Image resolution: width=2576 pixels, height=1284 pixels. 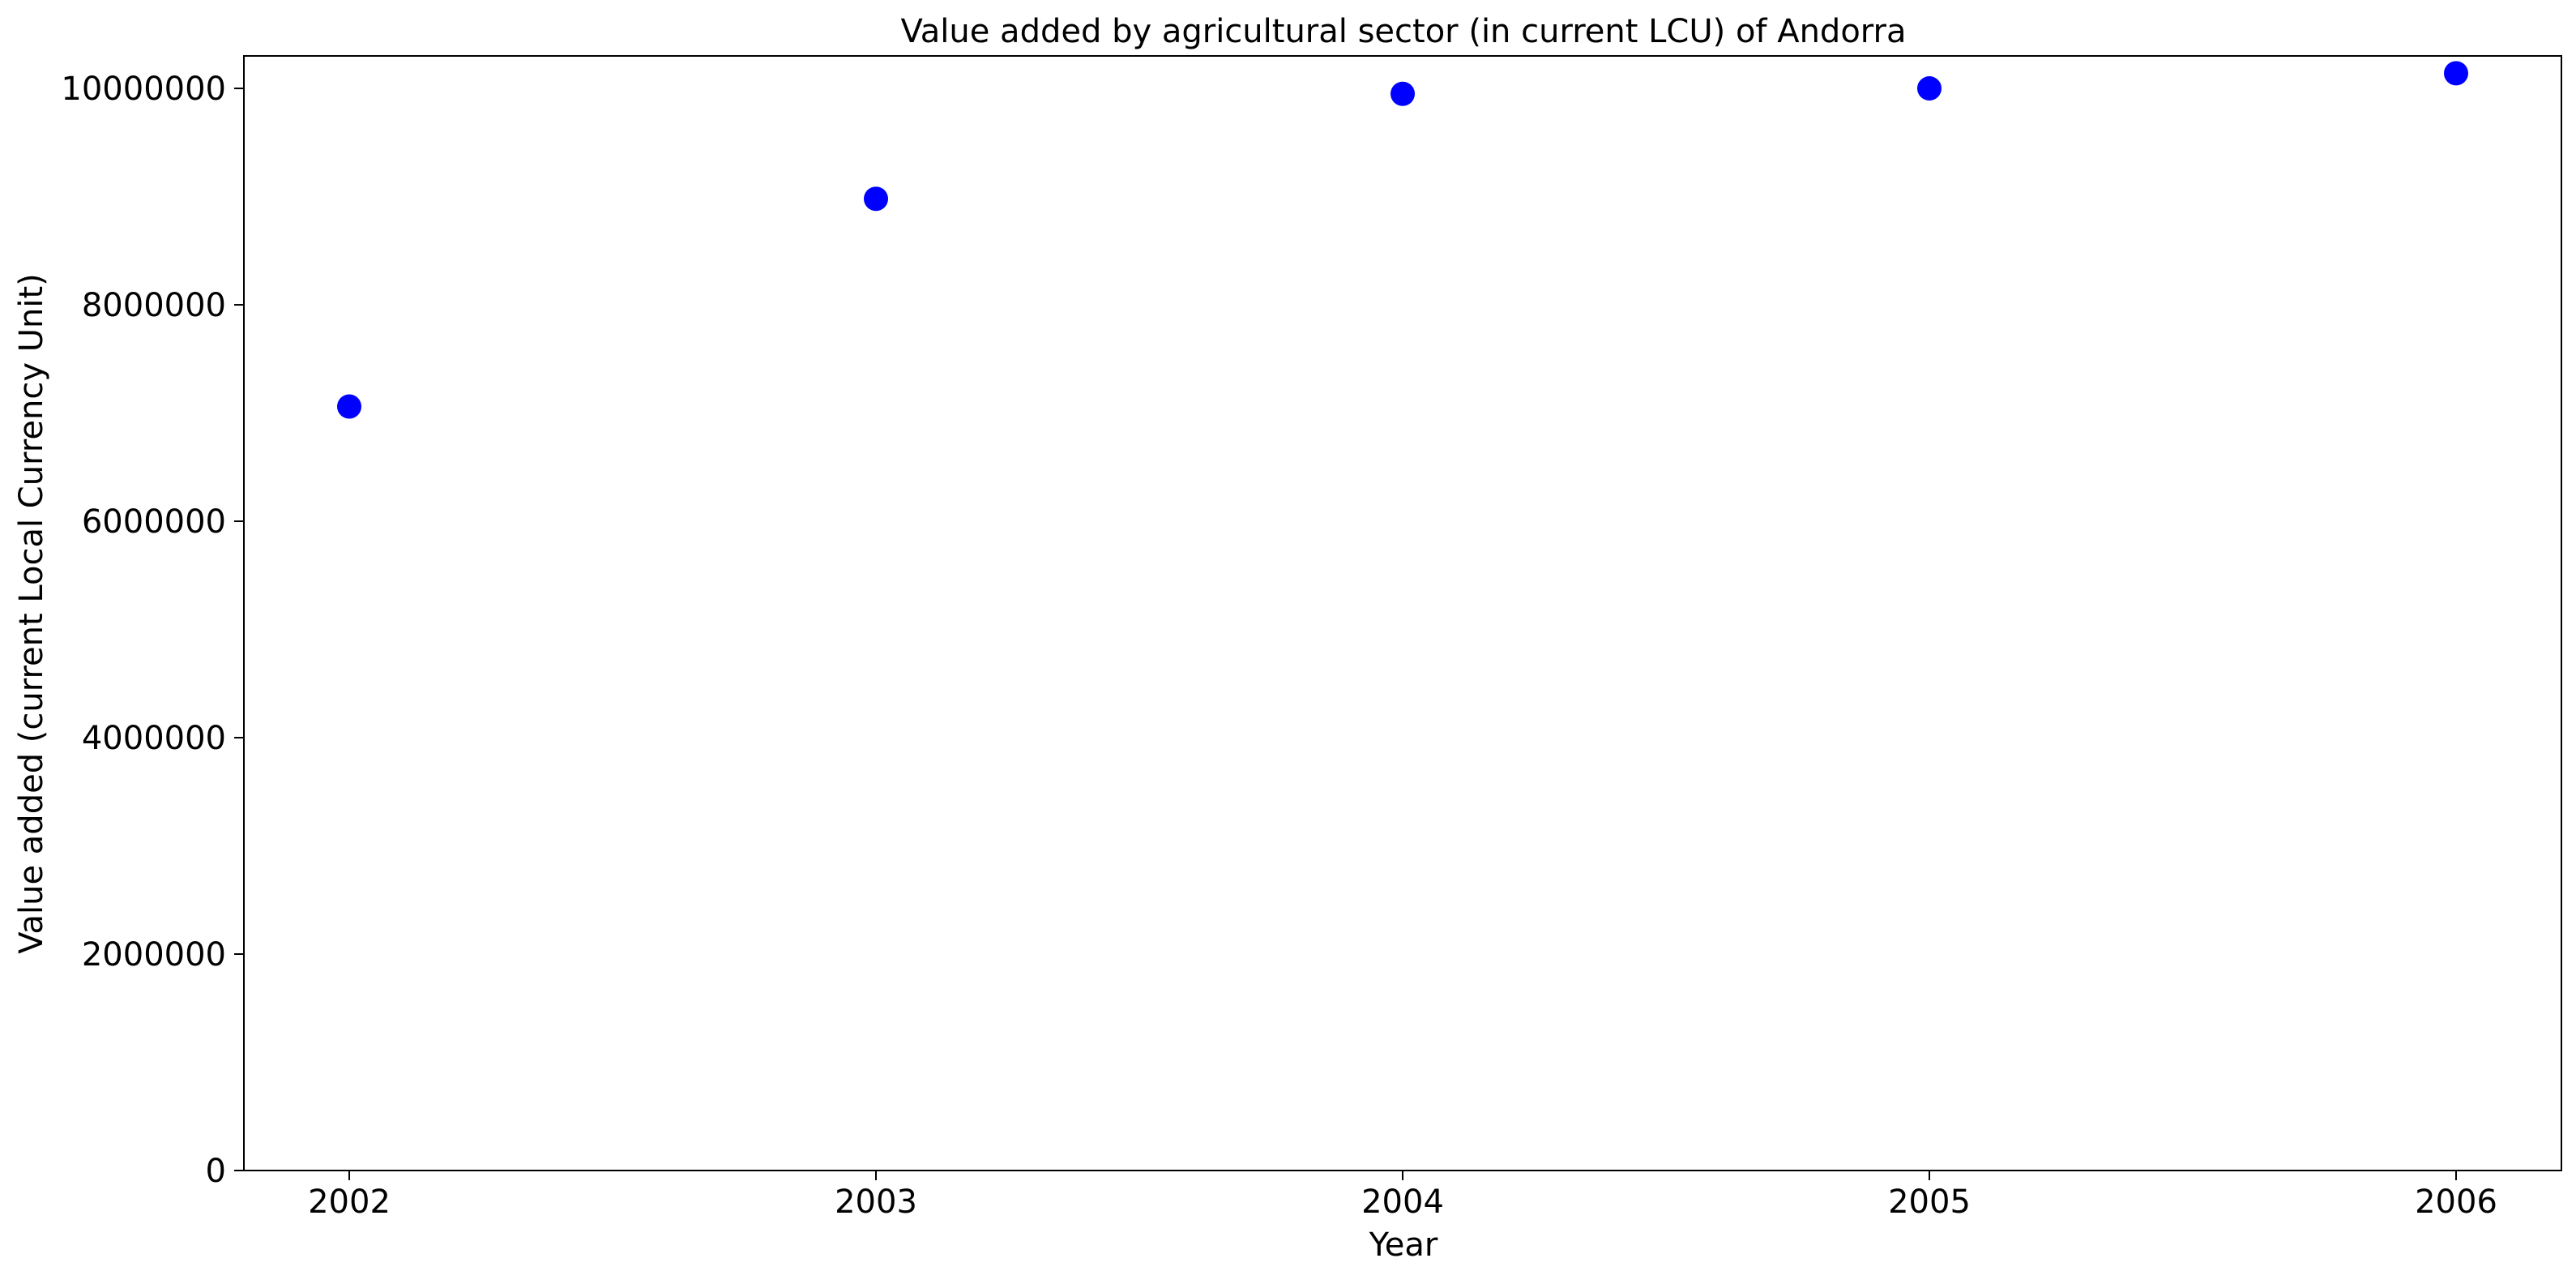 What do you see at coordinates (1402, 1202) in the screenshot?
I see `x-tick-label: 2004` at bounding box center [1402, 1202].